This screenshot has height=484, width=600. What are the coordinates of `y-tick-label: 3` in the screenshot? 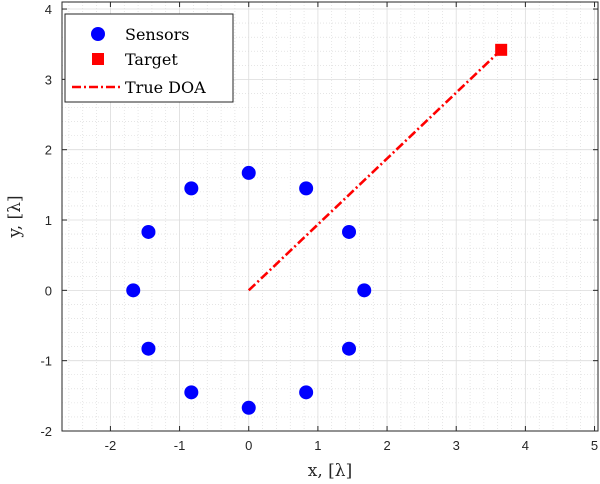 It's located at (48, 79).